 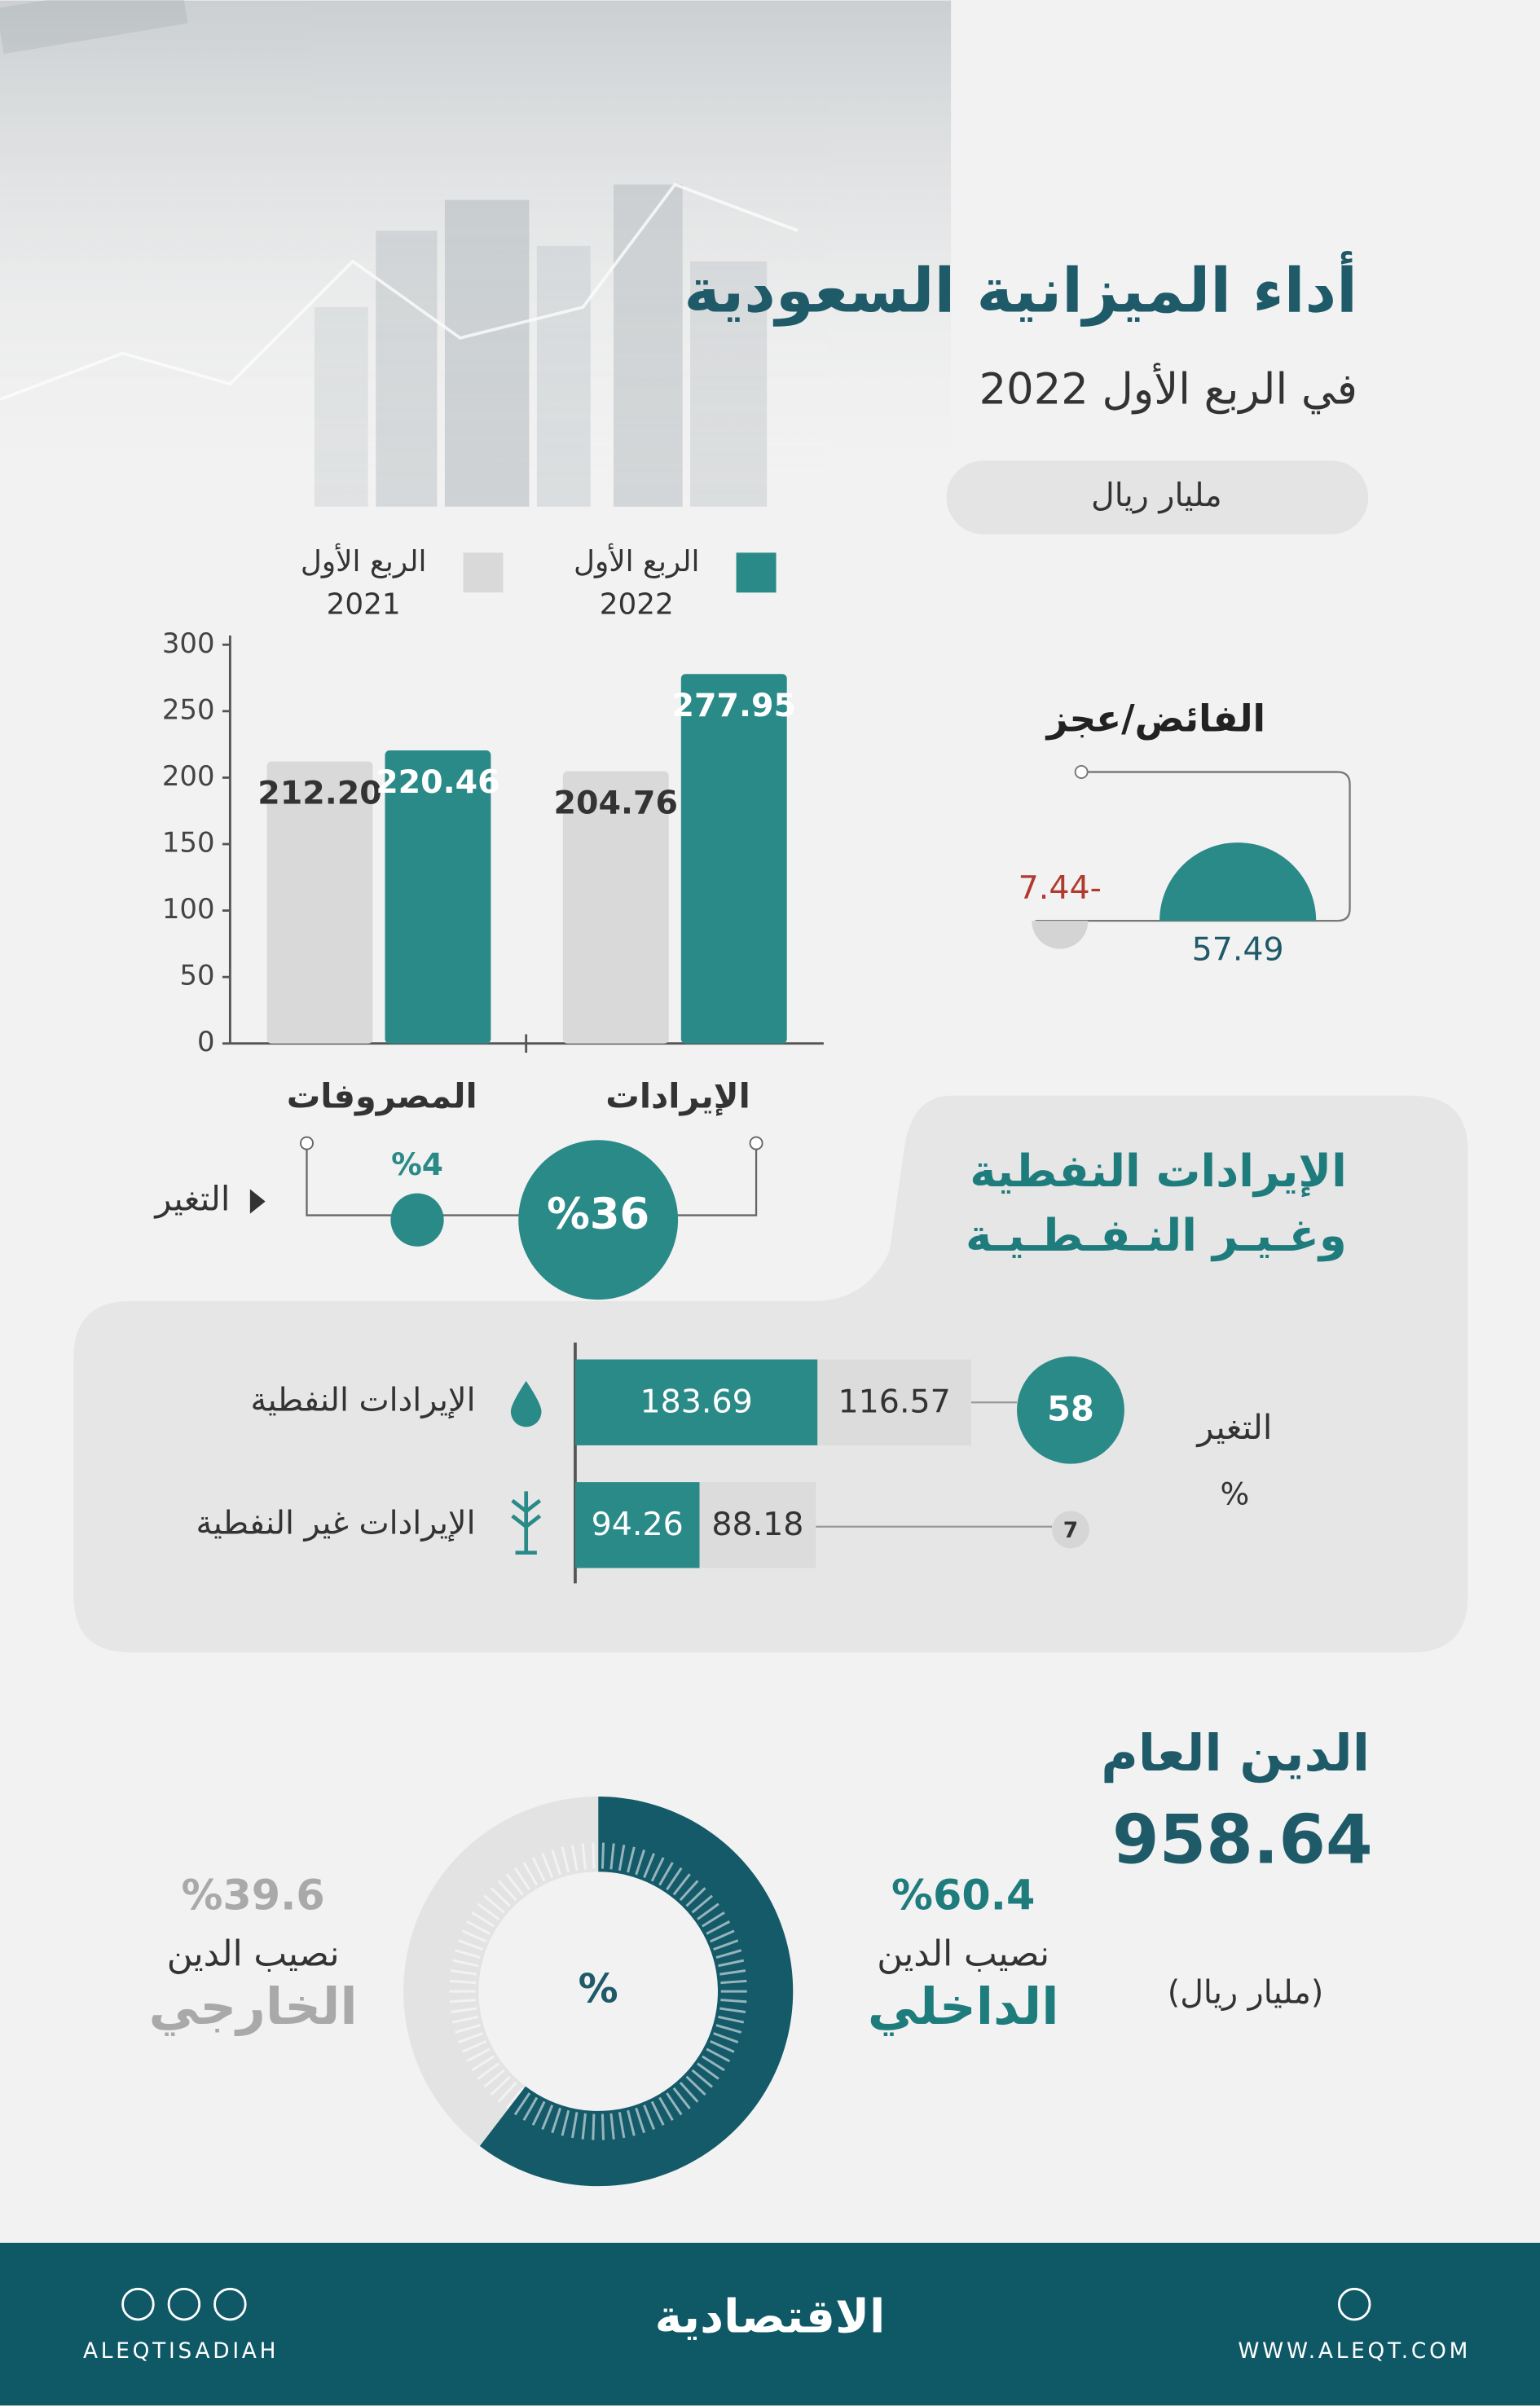 What do you see at coordinates (417, 1164) in the screenshot?
I see `change-label: %4` at bounding box center [417, 1164].